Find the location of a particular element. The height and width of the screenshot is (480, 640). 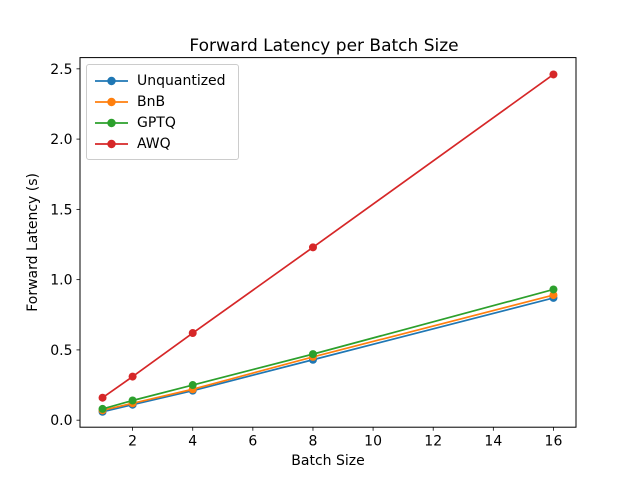

legend-label: GPTQ is located at coordinates (156, 122).